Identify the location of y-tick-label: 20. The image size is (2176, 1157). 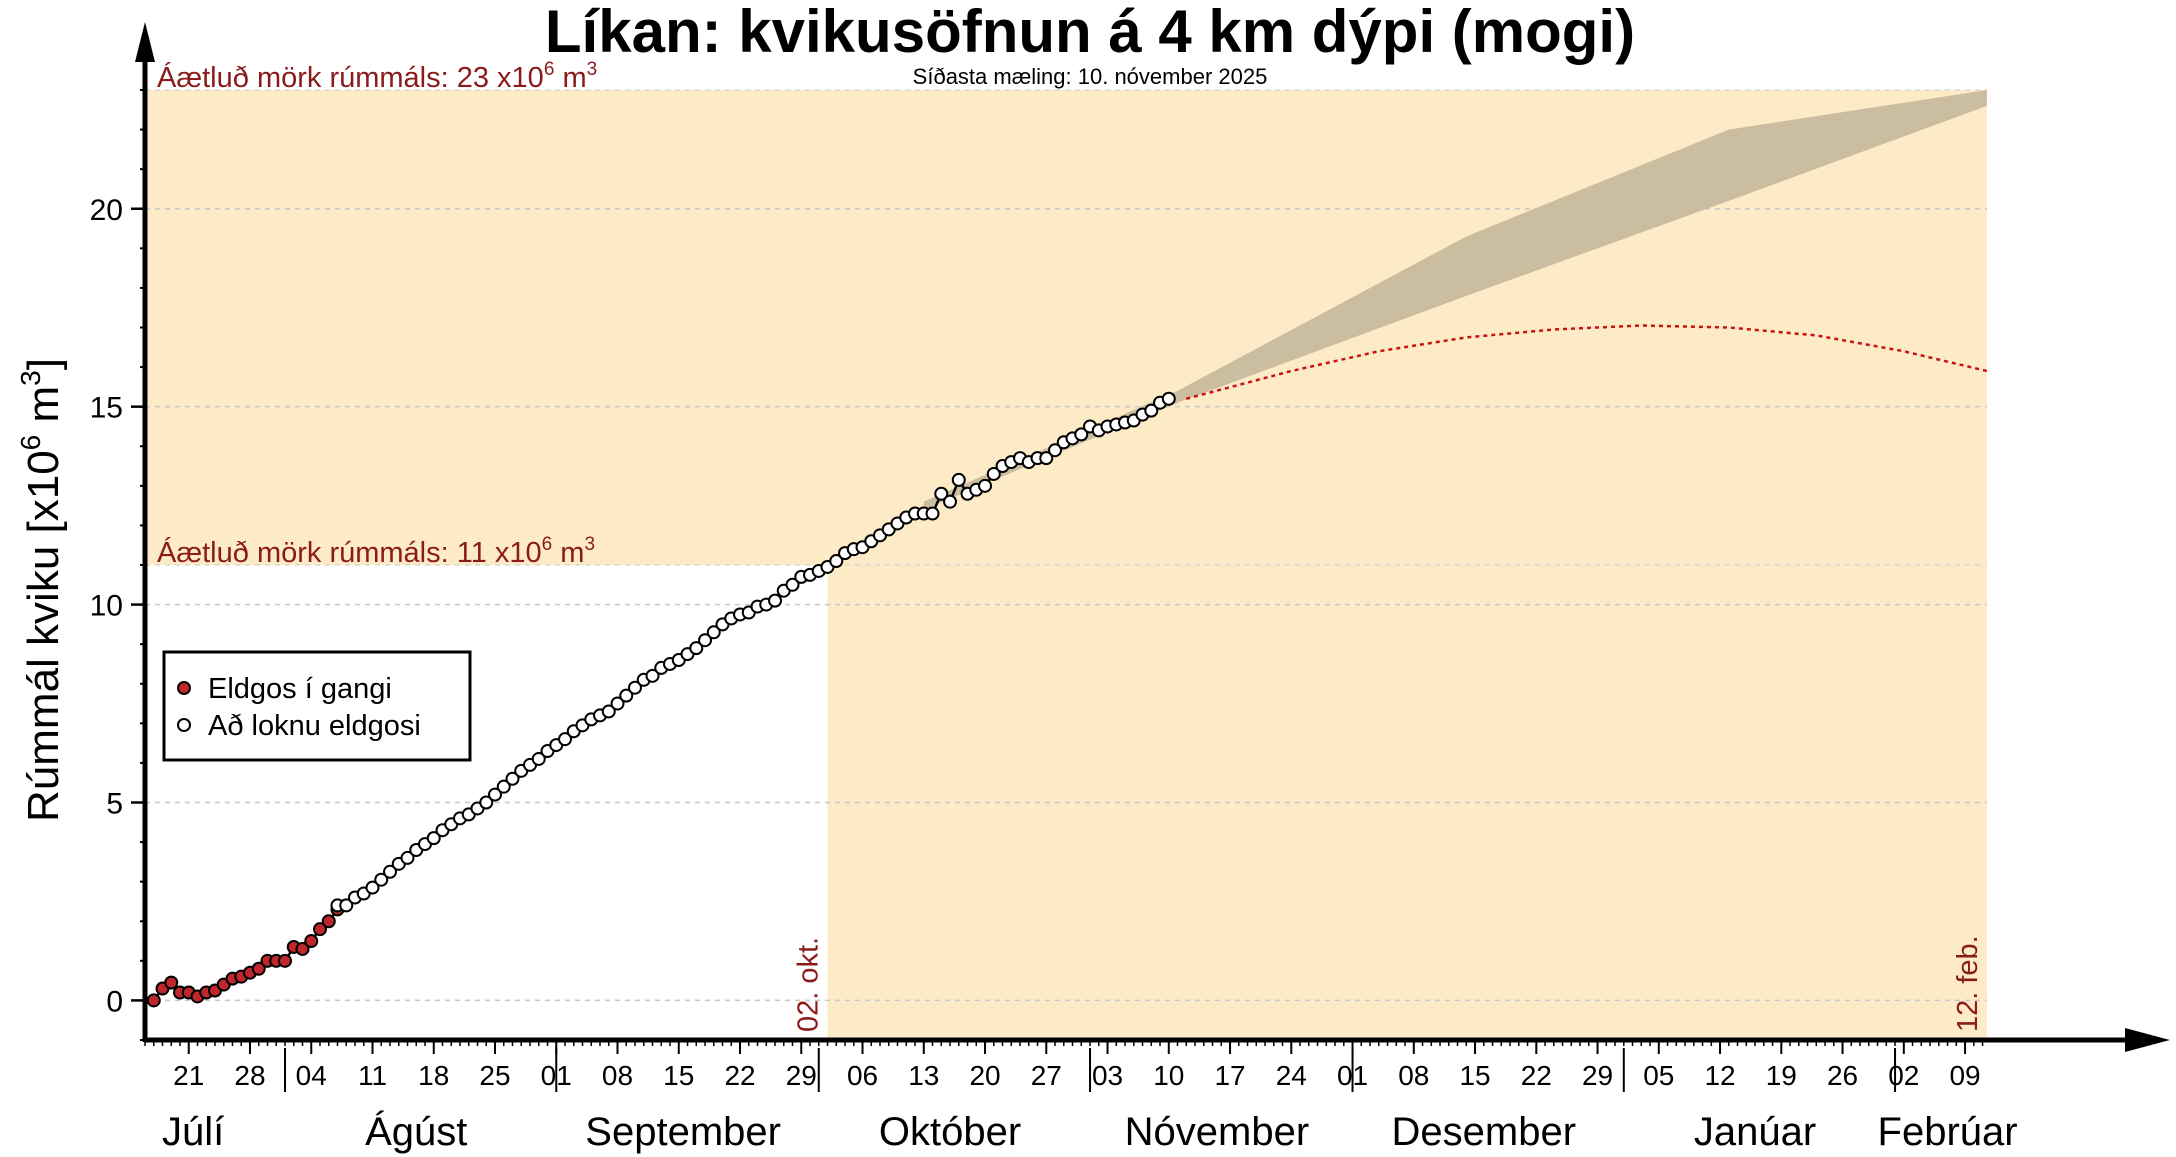
(106, 210).